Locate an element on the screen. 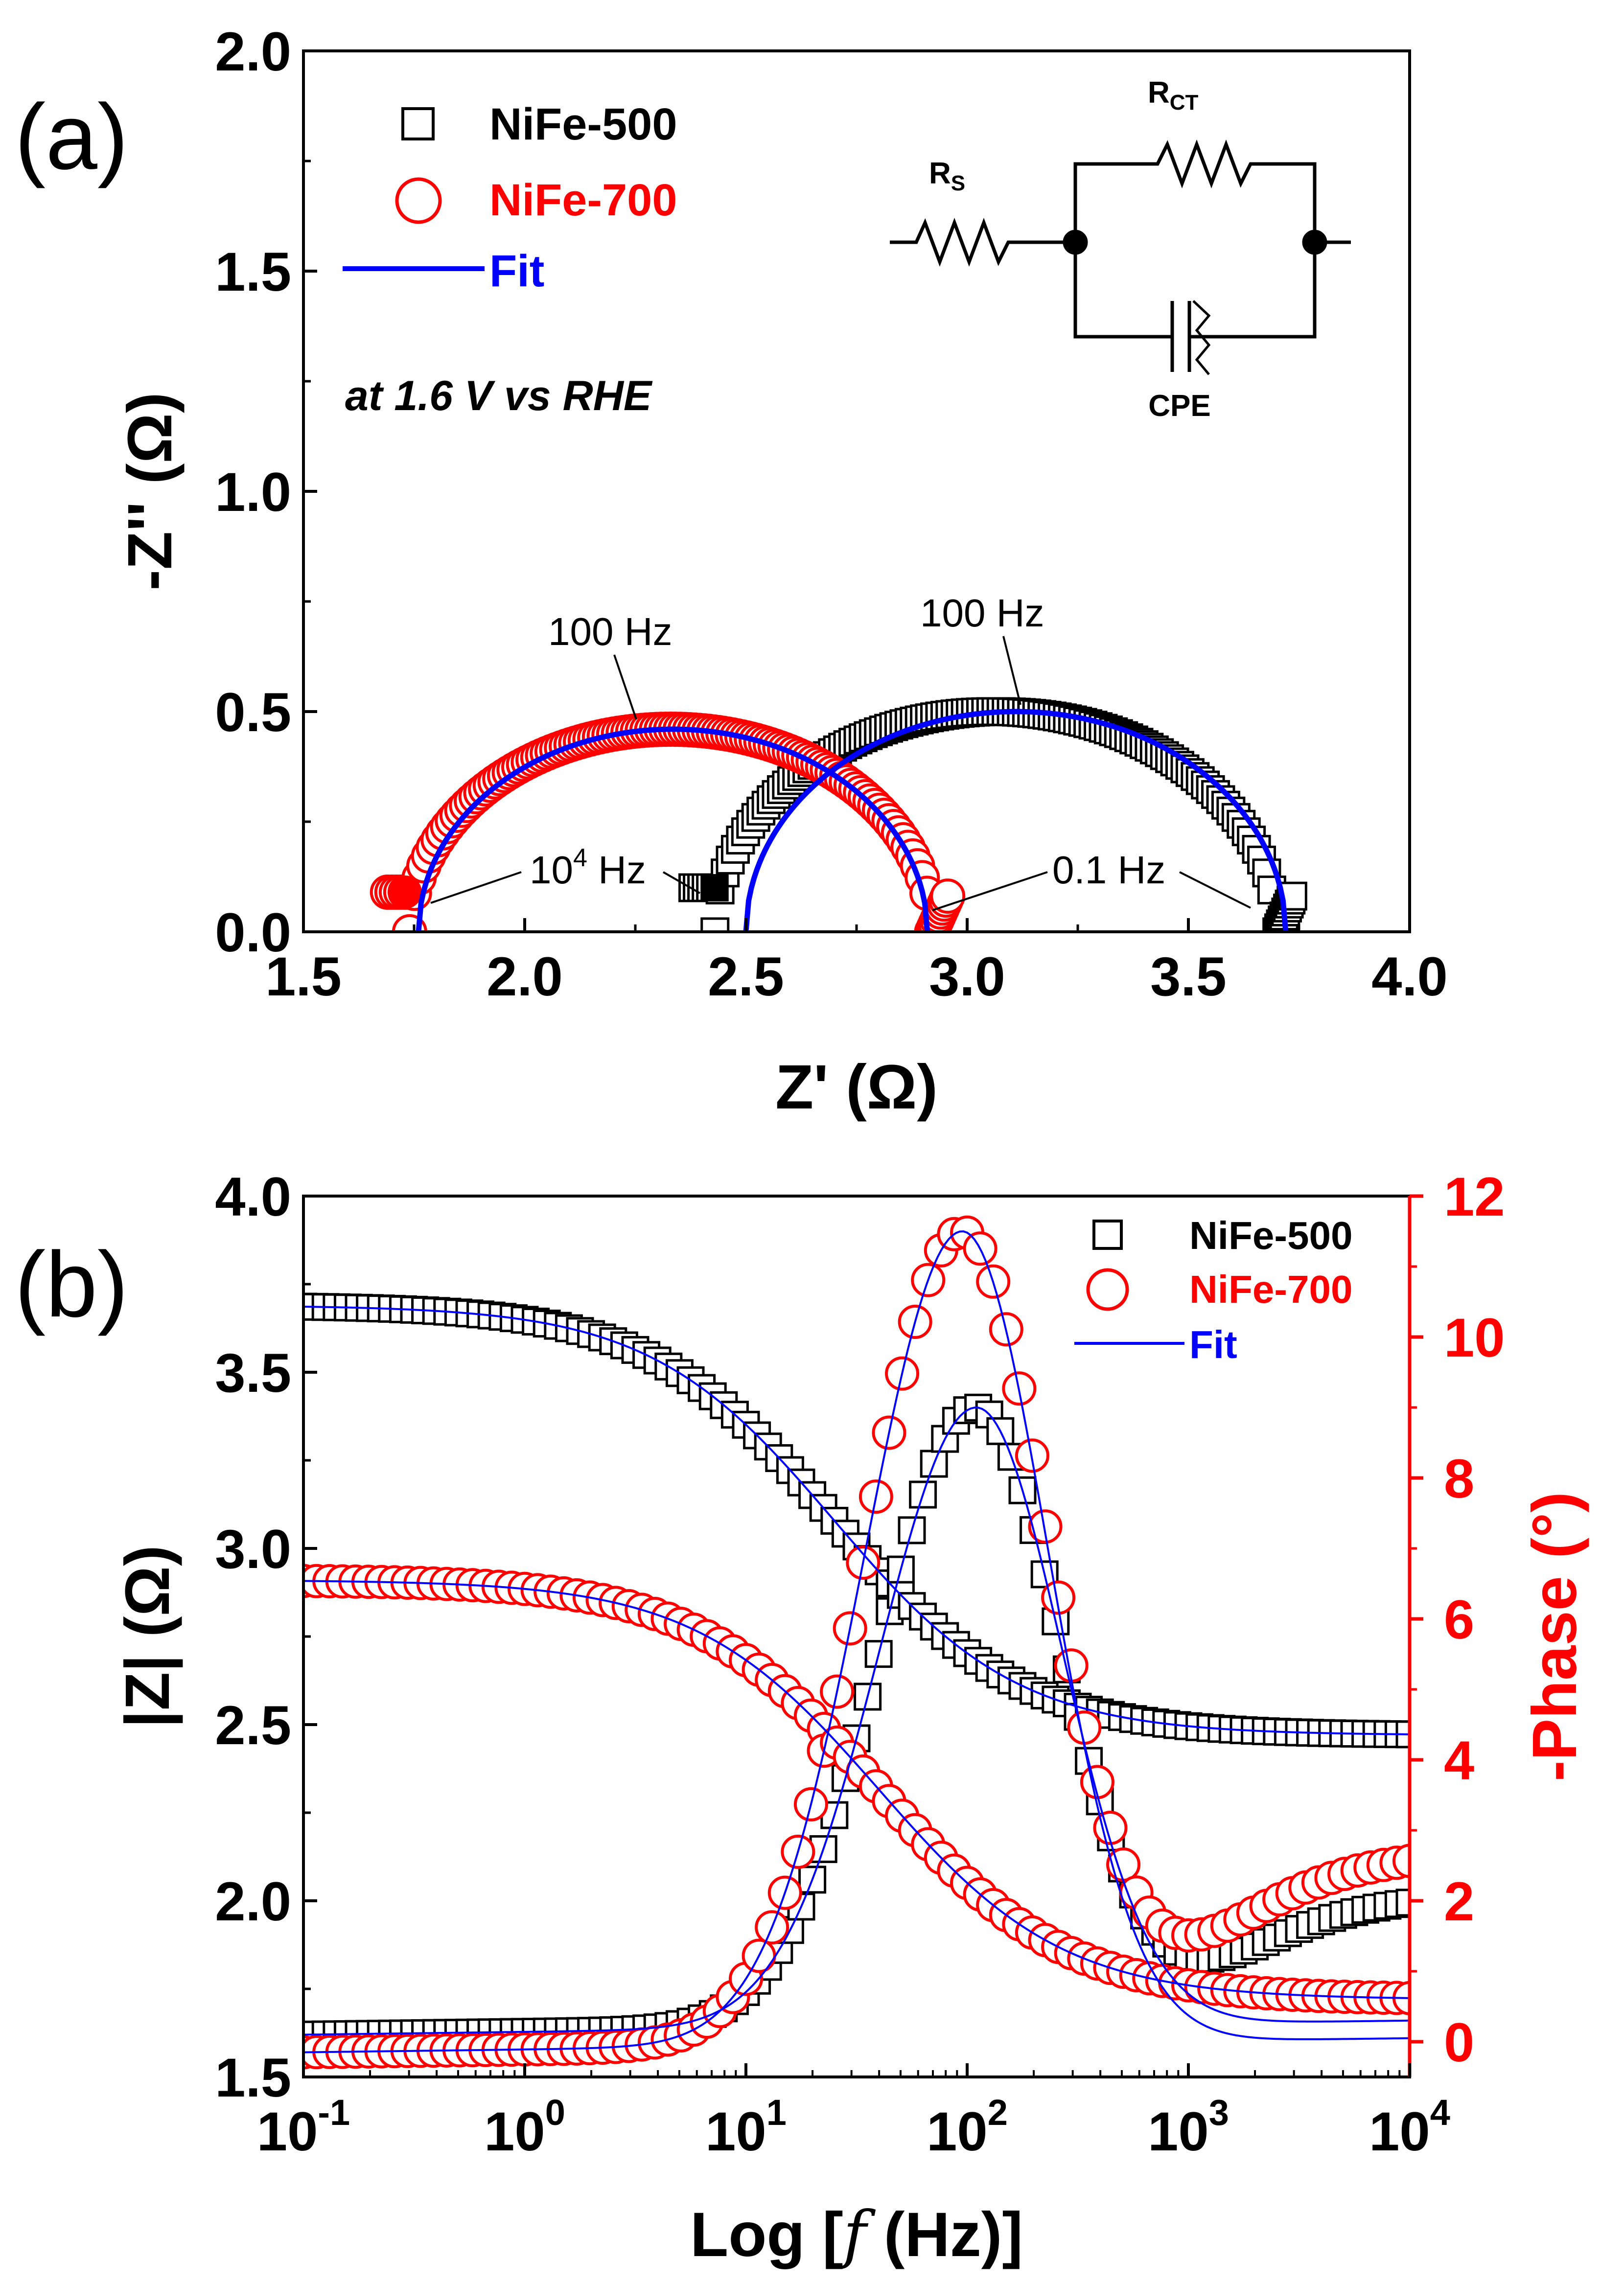 The width and height of the screenshot is (1624, 2283). circuit-node-right is located at coordinates (1315, 243).